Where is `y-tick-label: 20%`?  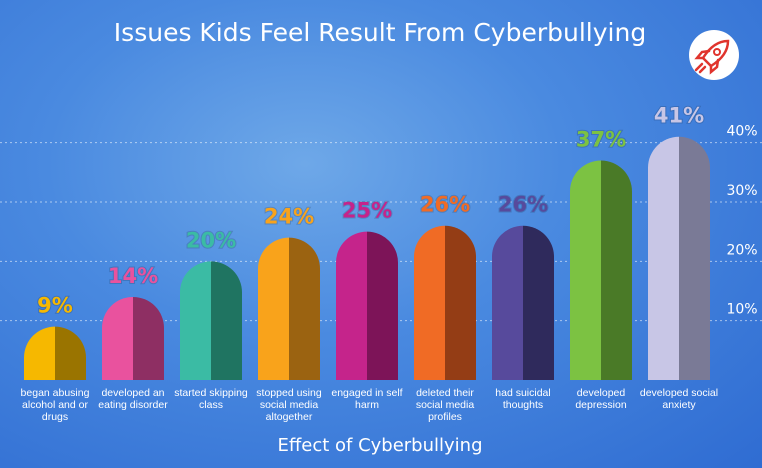
y-tick-label: 20% is located at coordinates (741, 250).